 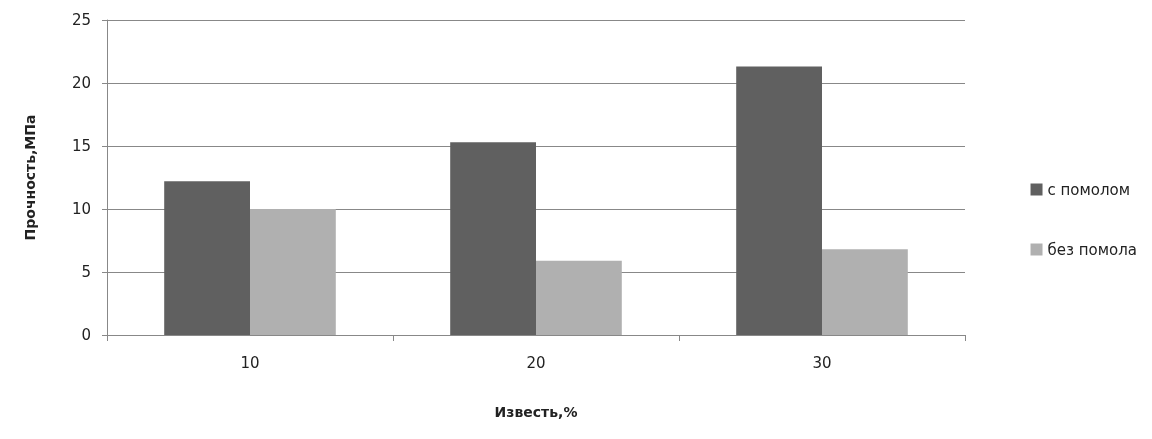 What do you see at coordinates (81, 209) in the screenshot?
I see `y-tick-label: 10` at bounding box center [81, 209].